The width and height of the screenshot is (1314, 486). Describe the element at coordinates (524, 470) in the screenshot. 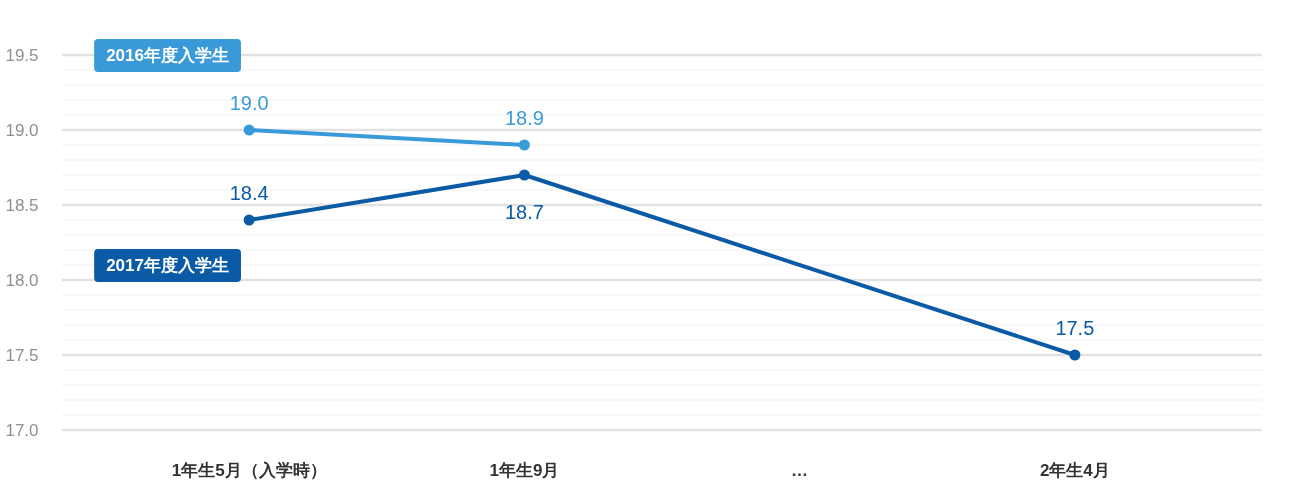

I see `x-tick-label: 1年生9月` at that location.